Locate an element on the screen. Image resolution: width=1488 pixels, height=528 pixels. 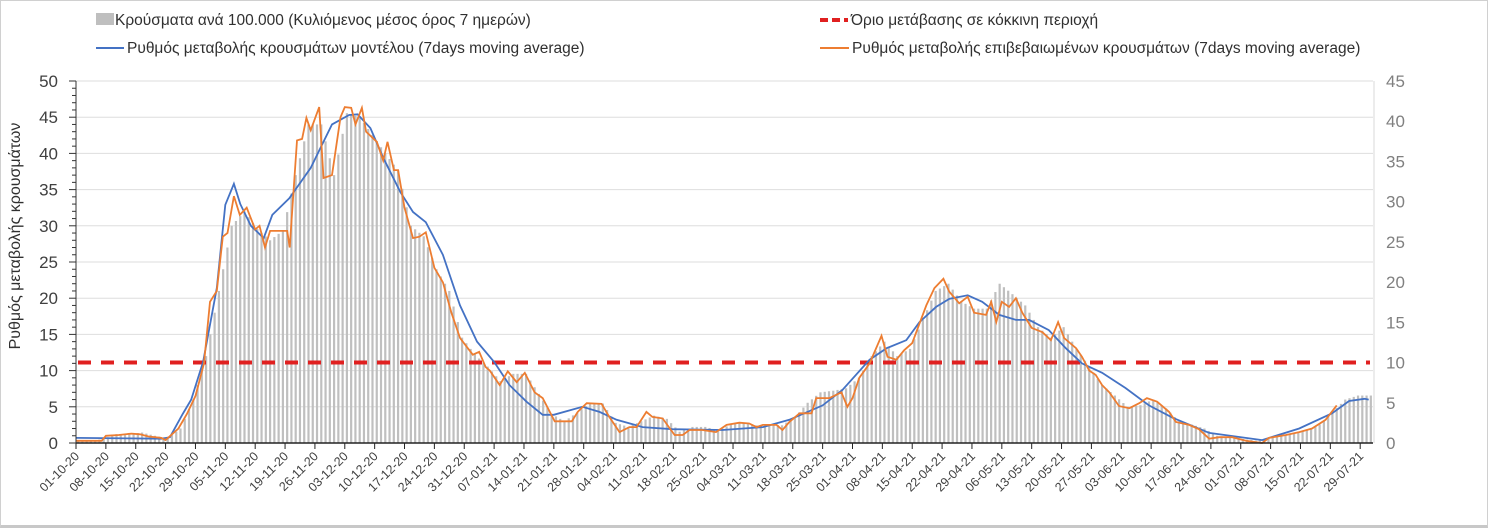
y-left-tick-label: 10 is located at coordinates (48, 371).